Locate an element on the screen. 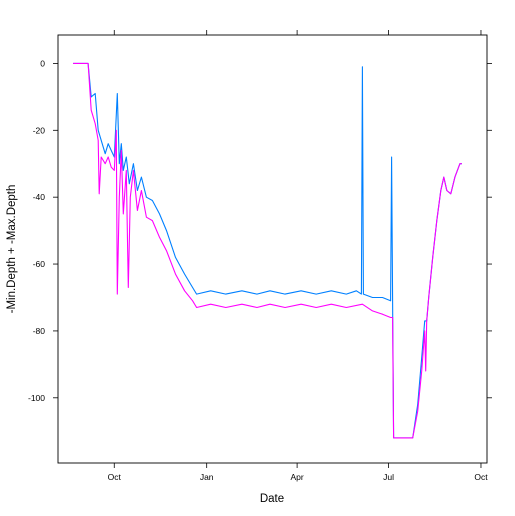 This screenshot has height=516, width=515. x-tick-label: Jan is located at coordinates (207, 477).